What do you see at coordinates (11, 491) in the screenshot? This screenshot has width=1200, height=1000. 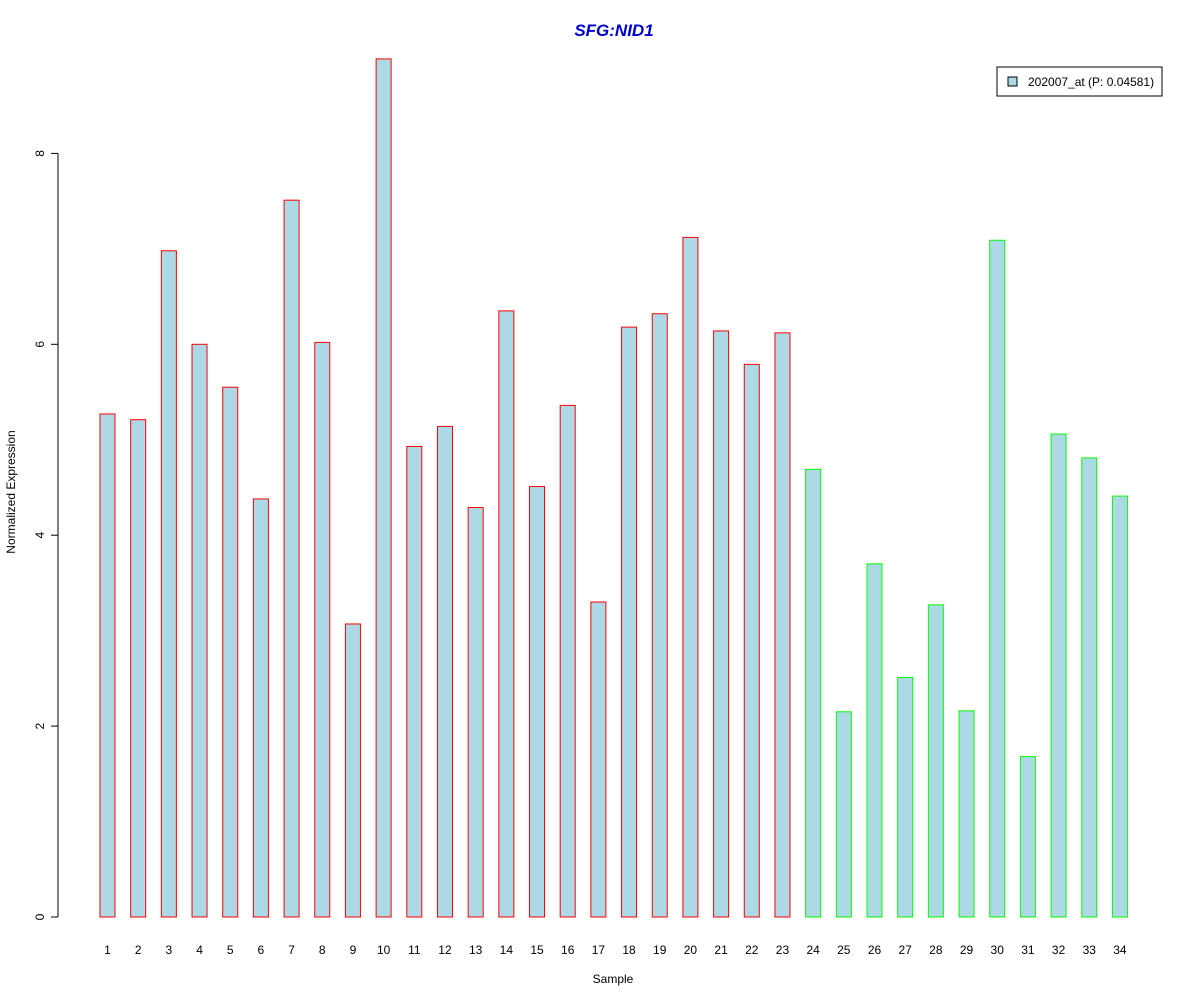 I see `y-axis-label: Normalized Expression` at bounding box center [11, 491].